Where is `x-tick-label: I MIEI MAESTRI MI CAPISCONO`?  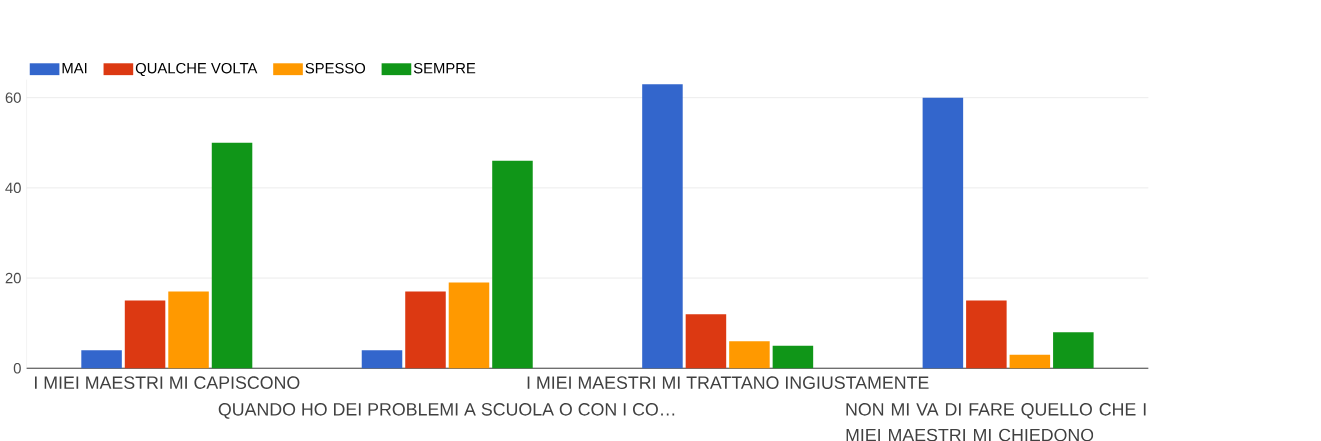 x-tick-label: I MIEI MAESTRI MI CAPISCONO is located at coordinates (167, 382).